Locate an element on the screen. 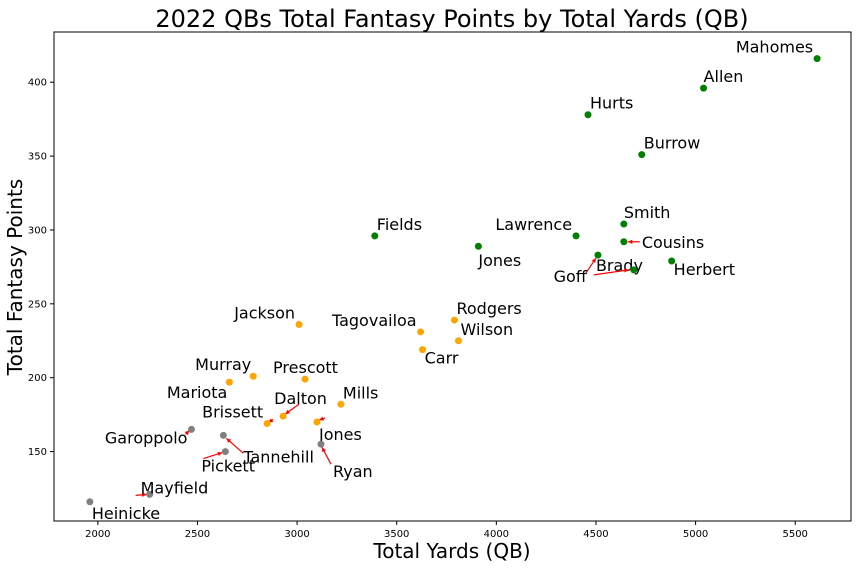 The height and width of the screenshot is (573, 856). point-label: Allen is located at coordinates (724, 76).